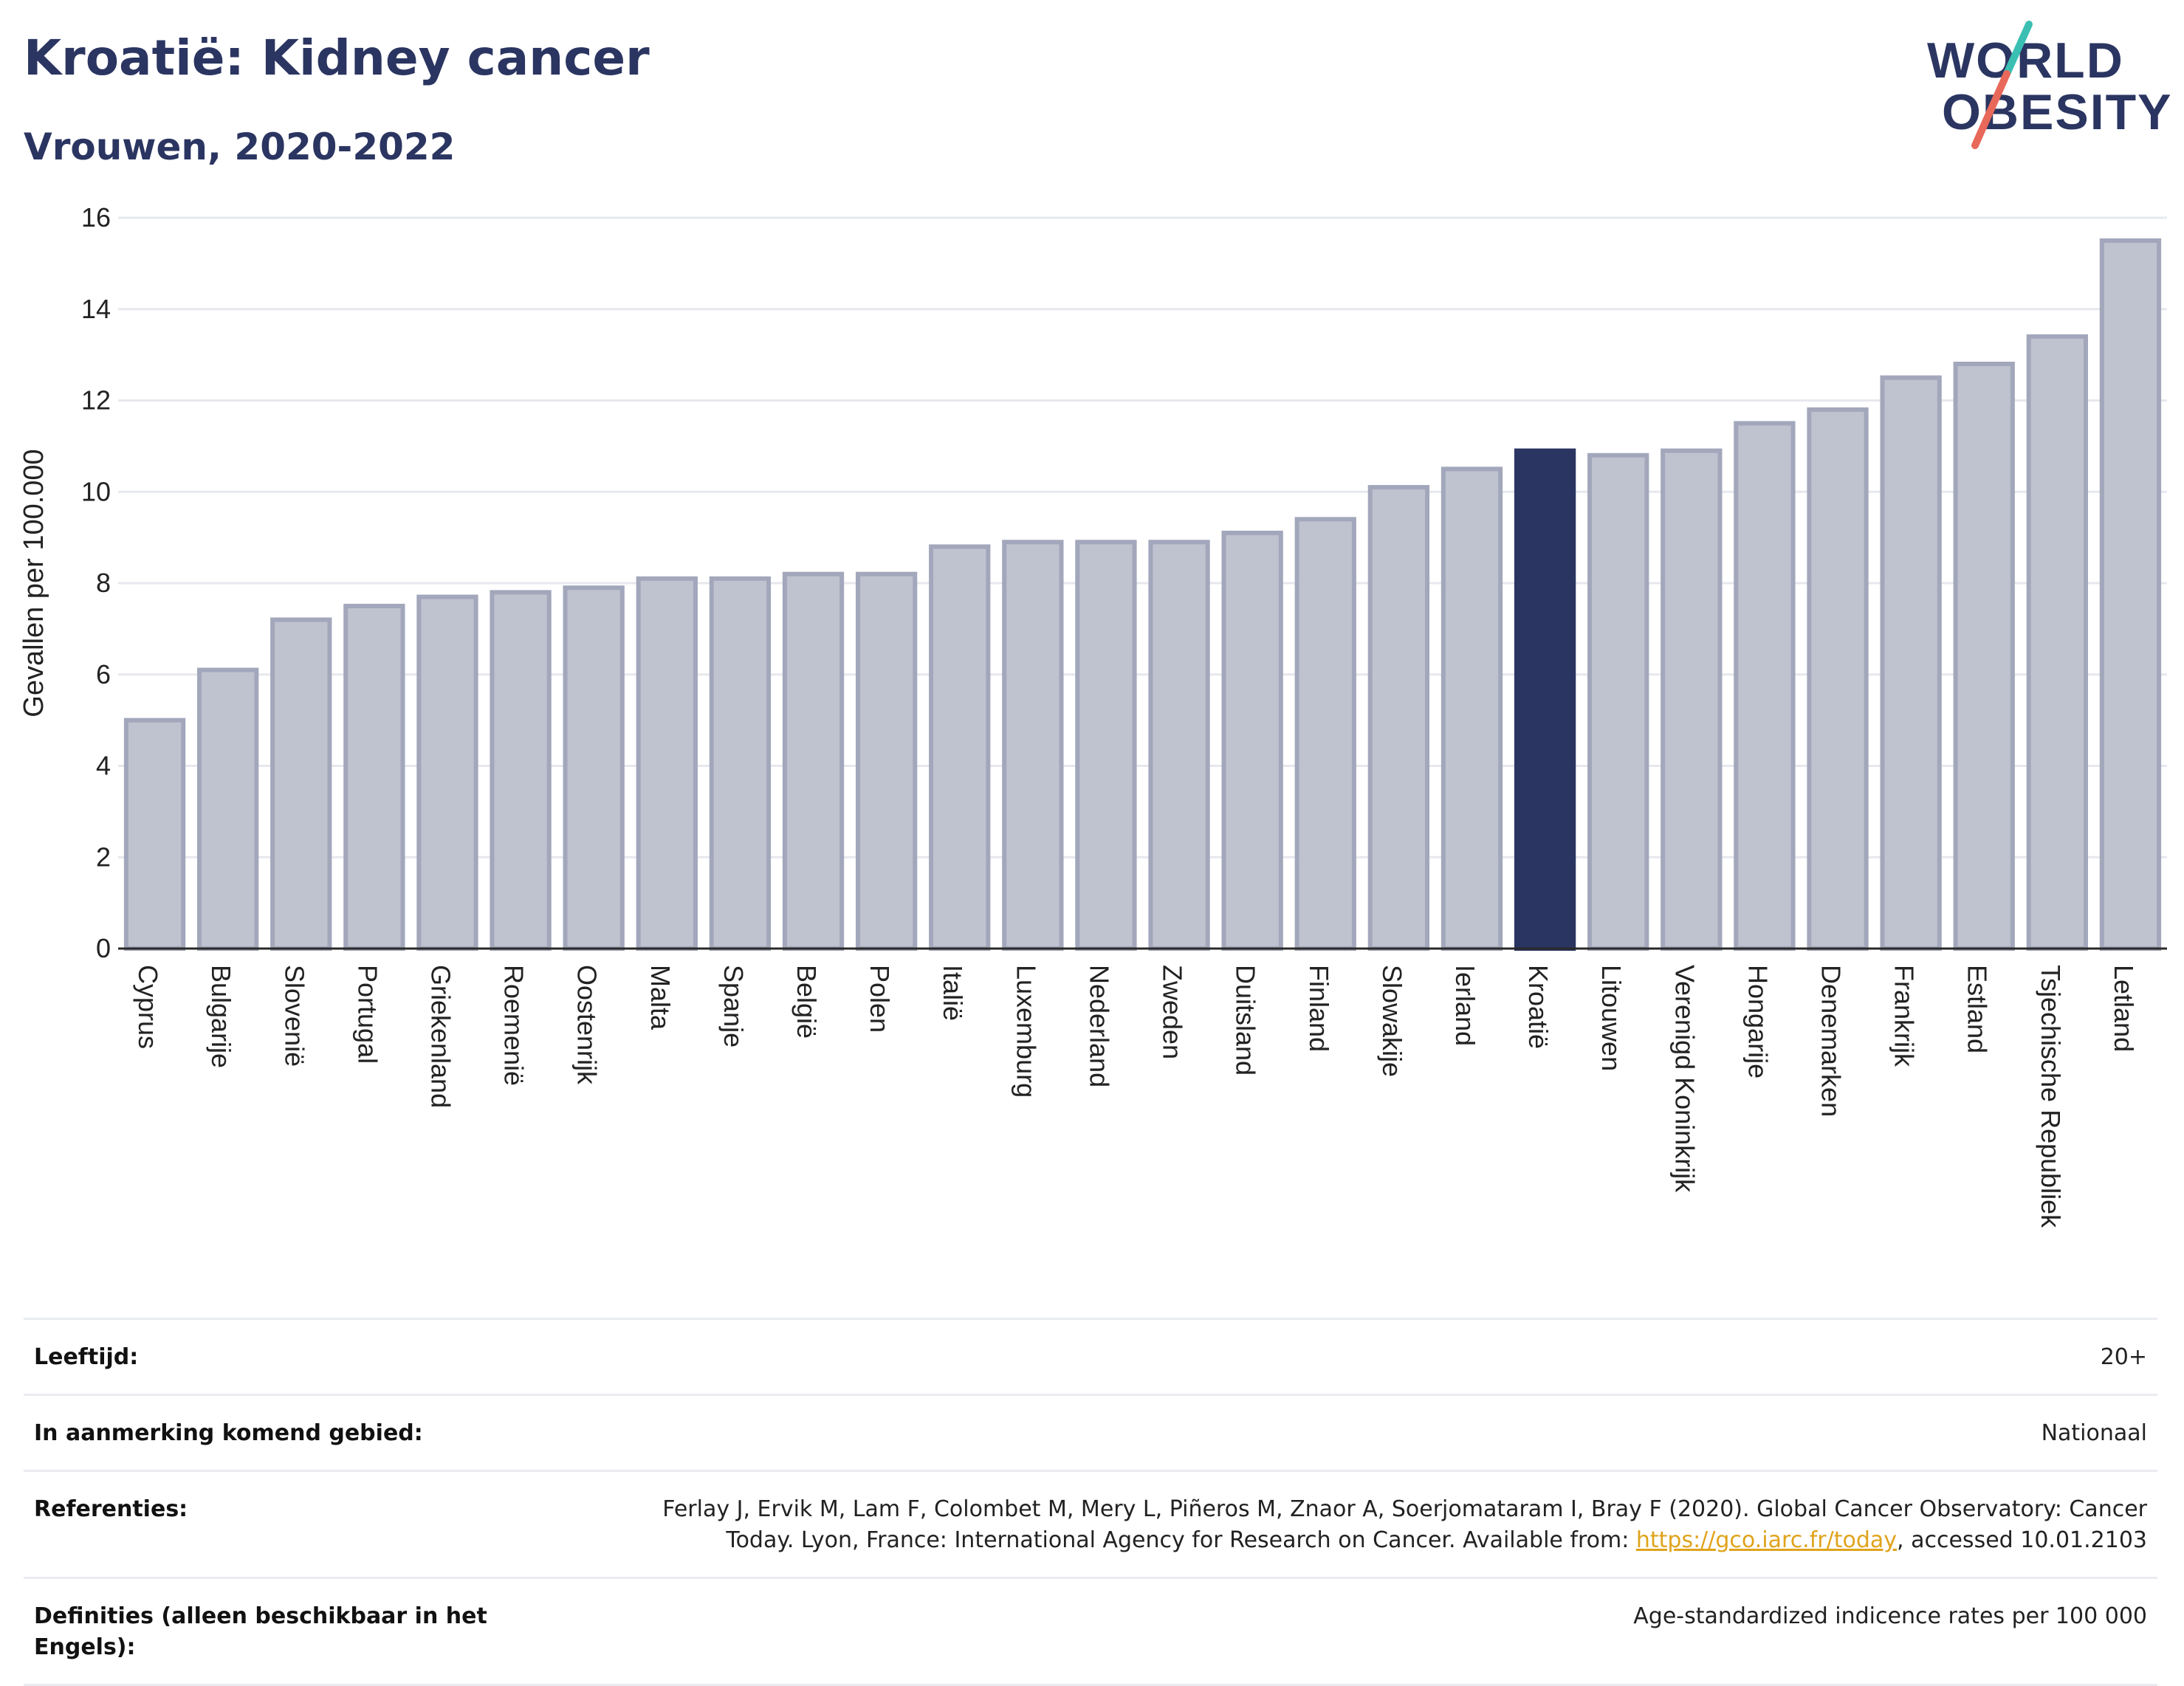 Image resolution: width=2184 pixels, height=1686 pixels. I want to click on x-tick-label: België, so click(807, 1002).